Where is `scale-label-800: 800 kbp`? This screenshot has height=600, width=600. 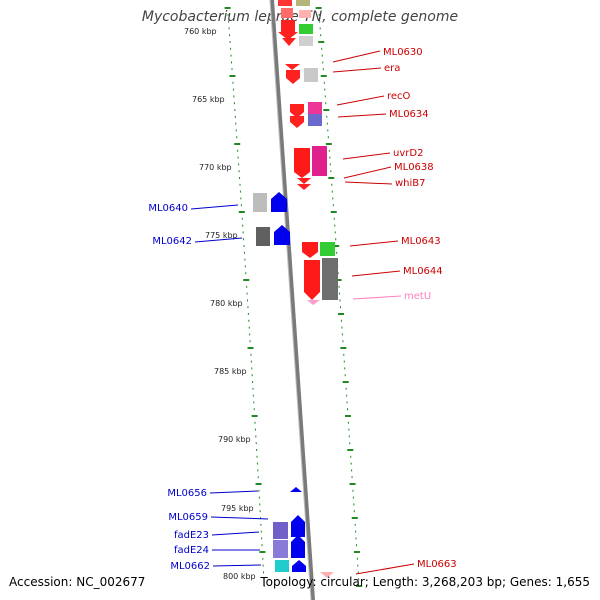
scale-label-800: 800 kbp is located at coordinates (239, 576).